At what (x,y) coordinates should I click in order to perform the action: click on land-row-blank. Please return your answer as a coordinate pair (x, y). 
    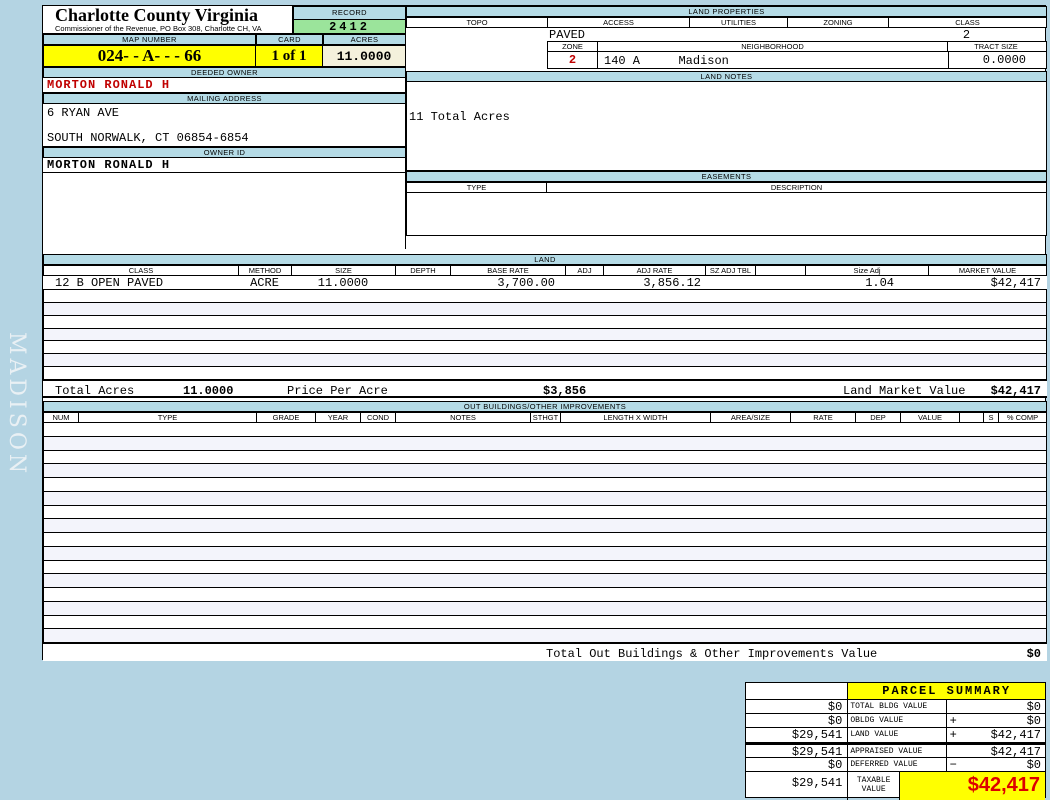
    Looking at the image, I should click on (780, 282).